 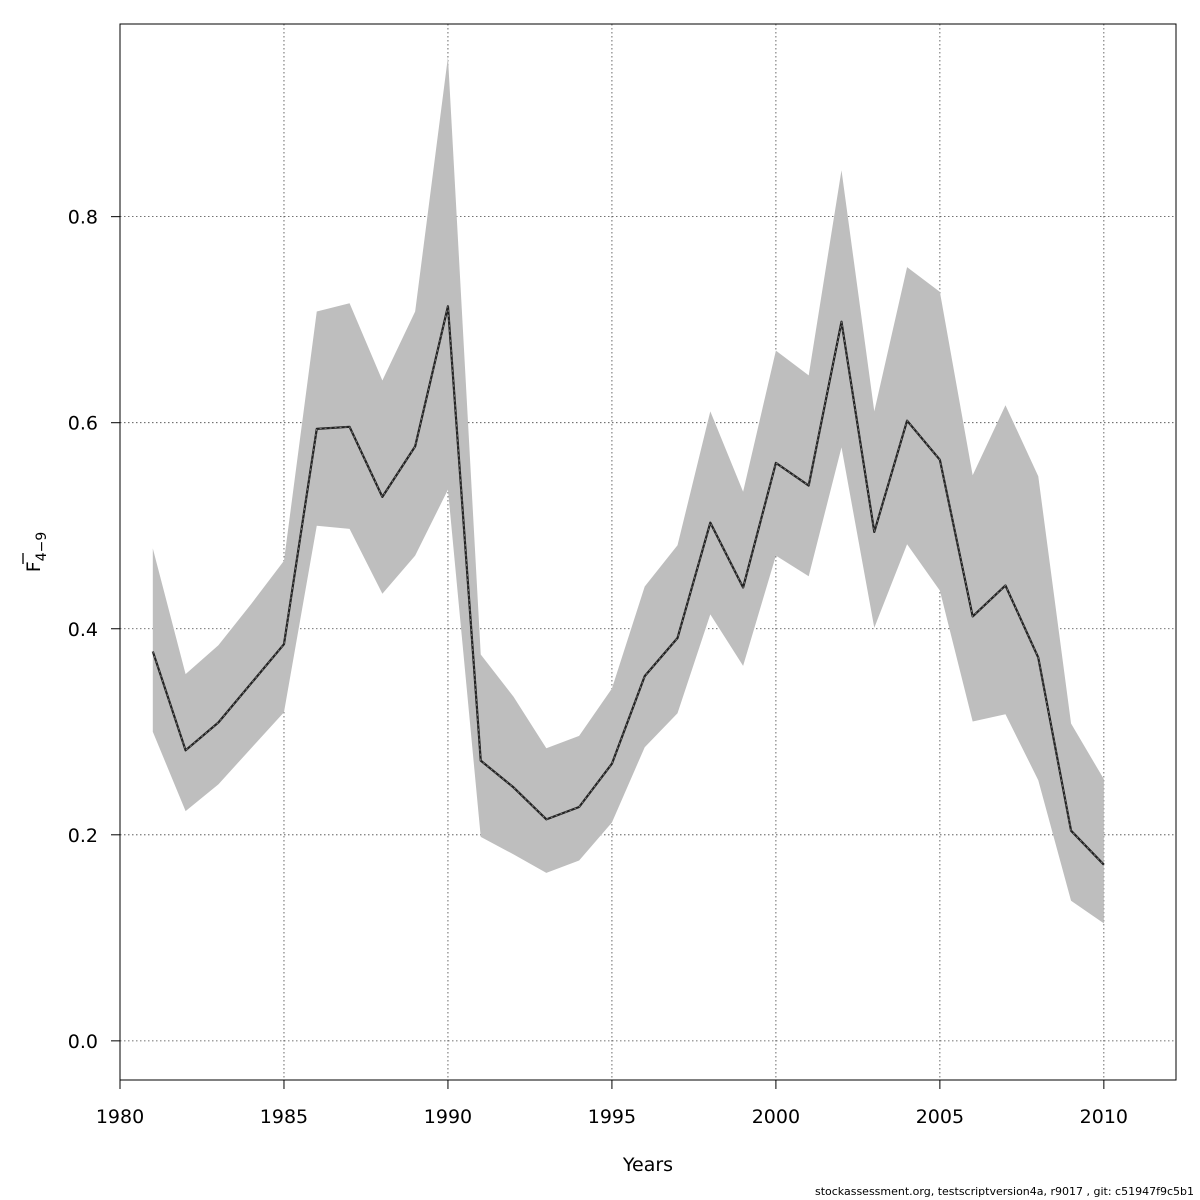 What do you see at coordinates (1104, 1117) in the screenshot?
I see `x-tick-label: 2010` at bounding box center [1104, 1117].